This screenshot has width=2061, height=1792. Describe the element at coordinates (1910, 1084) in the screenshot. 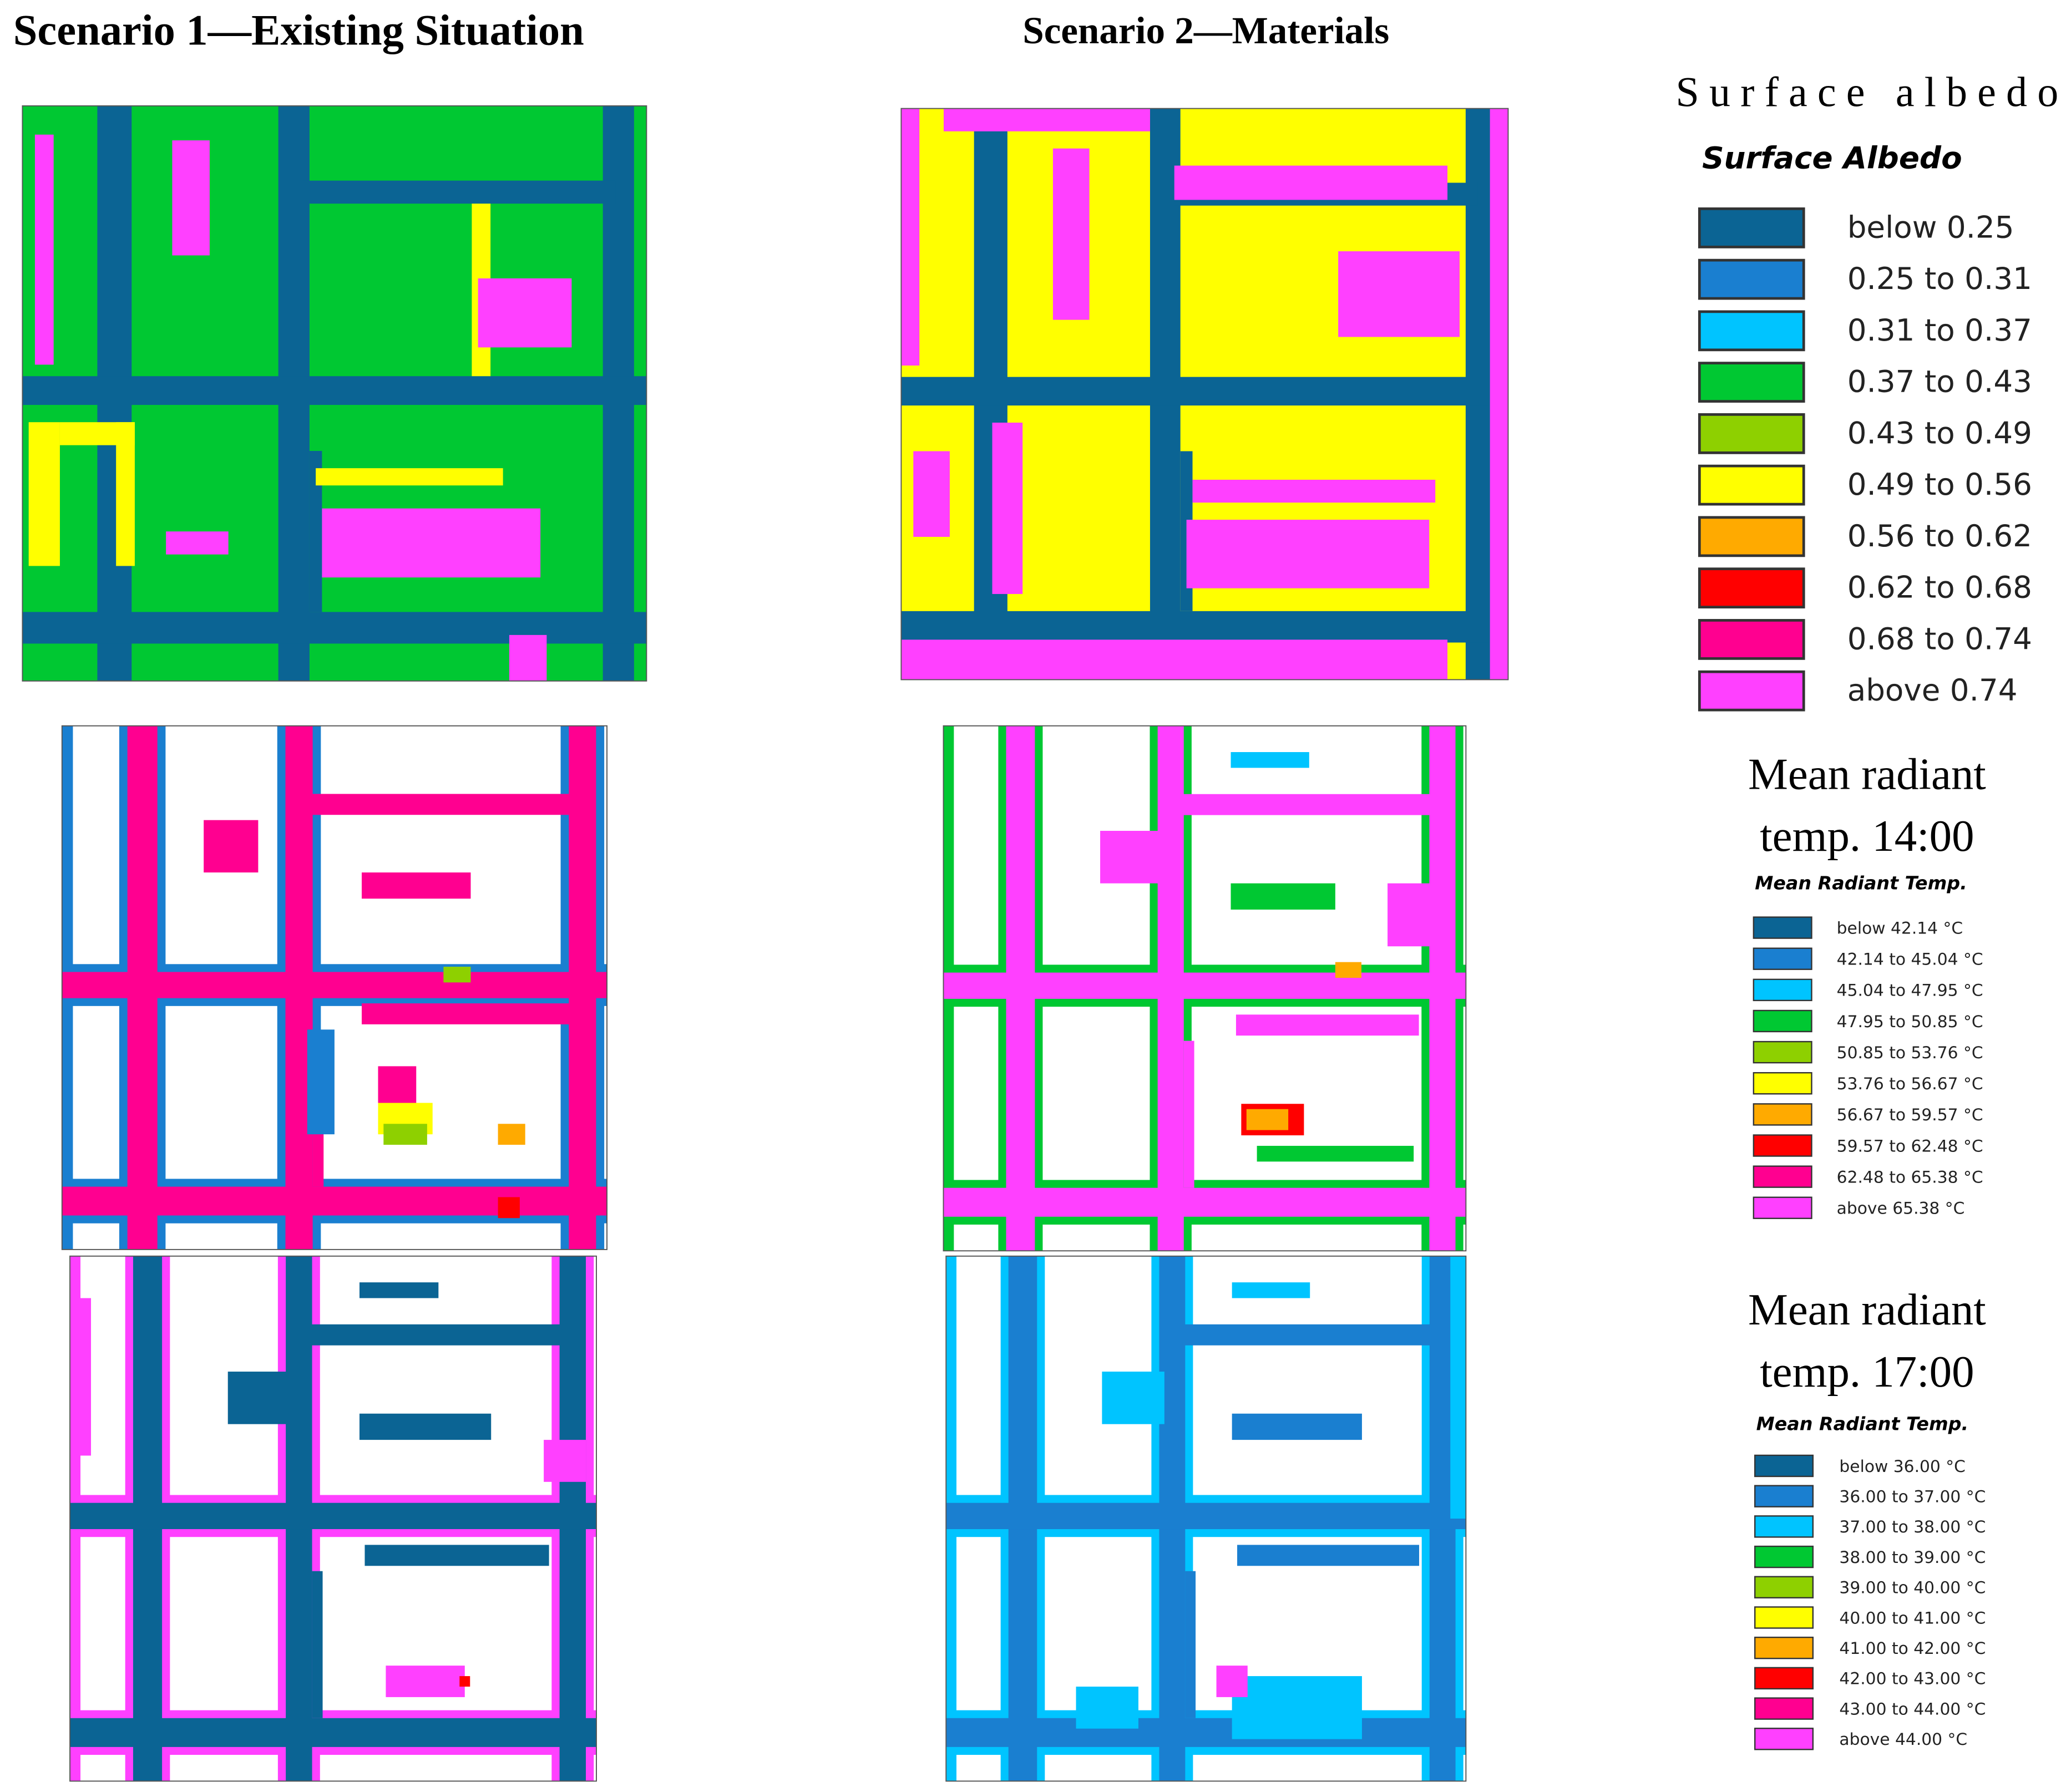

I see `legend-label: 53.76 to 56.67 °C` at that location.